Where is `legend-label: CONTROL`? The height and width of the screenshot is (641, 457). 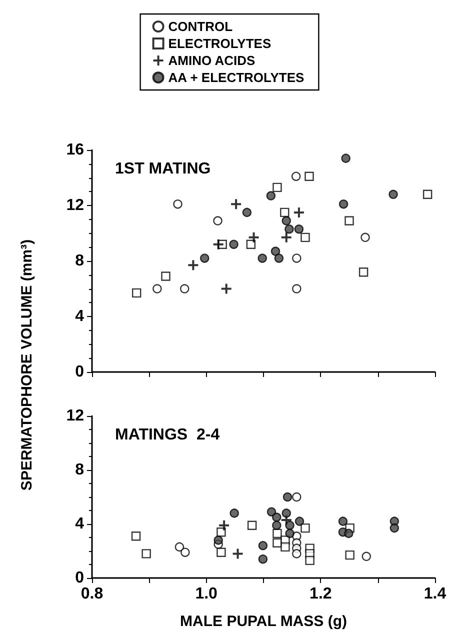
legend-label: CONTROL is located at coordinates (200, 26).